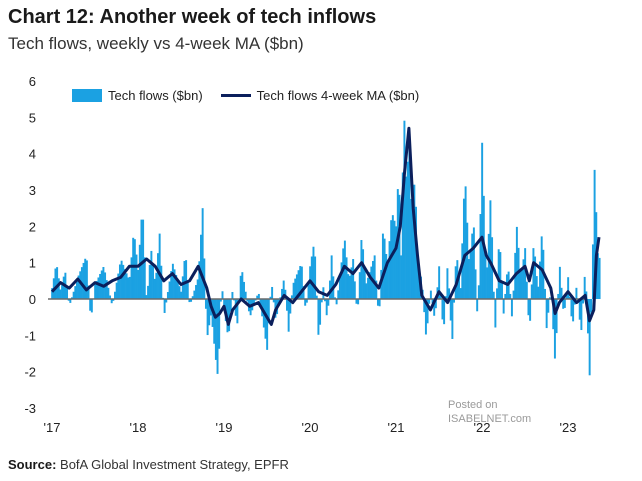  What do you see at coordinates (568, 427) in the screenshot?
I see `x-tick-label: '23` at bounding box center [568, 427].